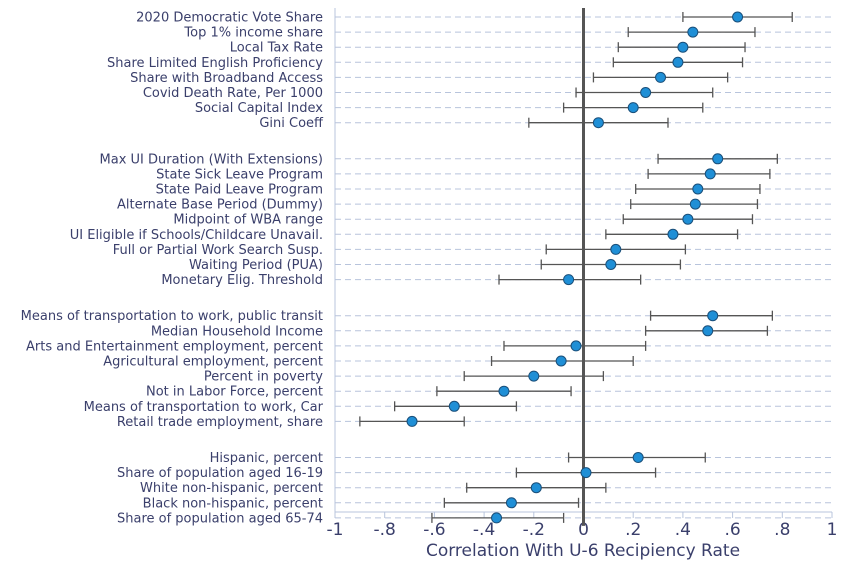  What do you see at coordinates (218, 250) in the screenshot?
I see `row-label-full-or-partial-work-search-susp: Full or Partial Work Search Susp.` at bounding box center [218, 250].